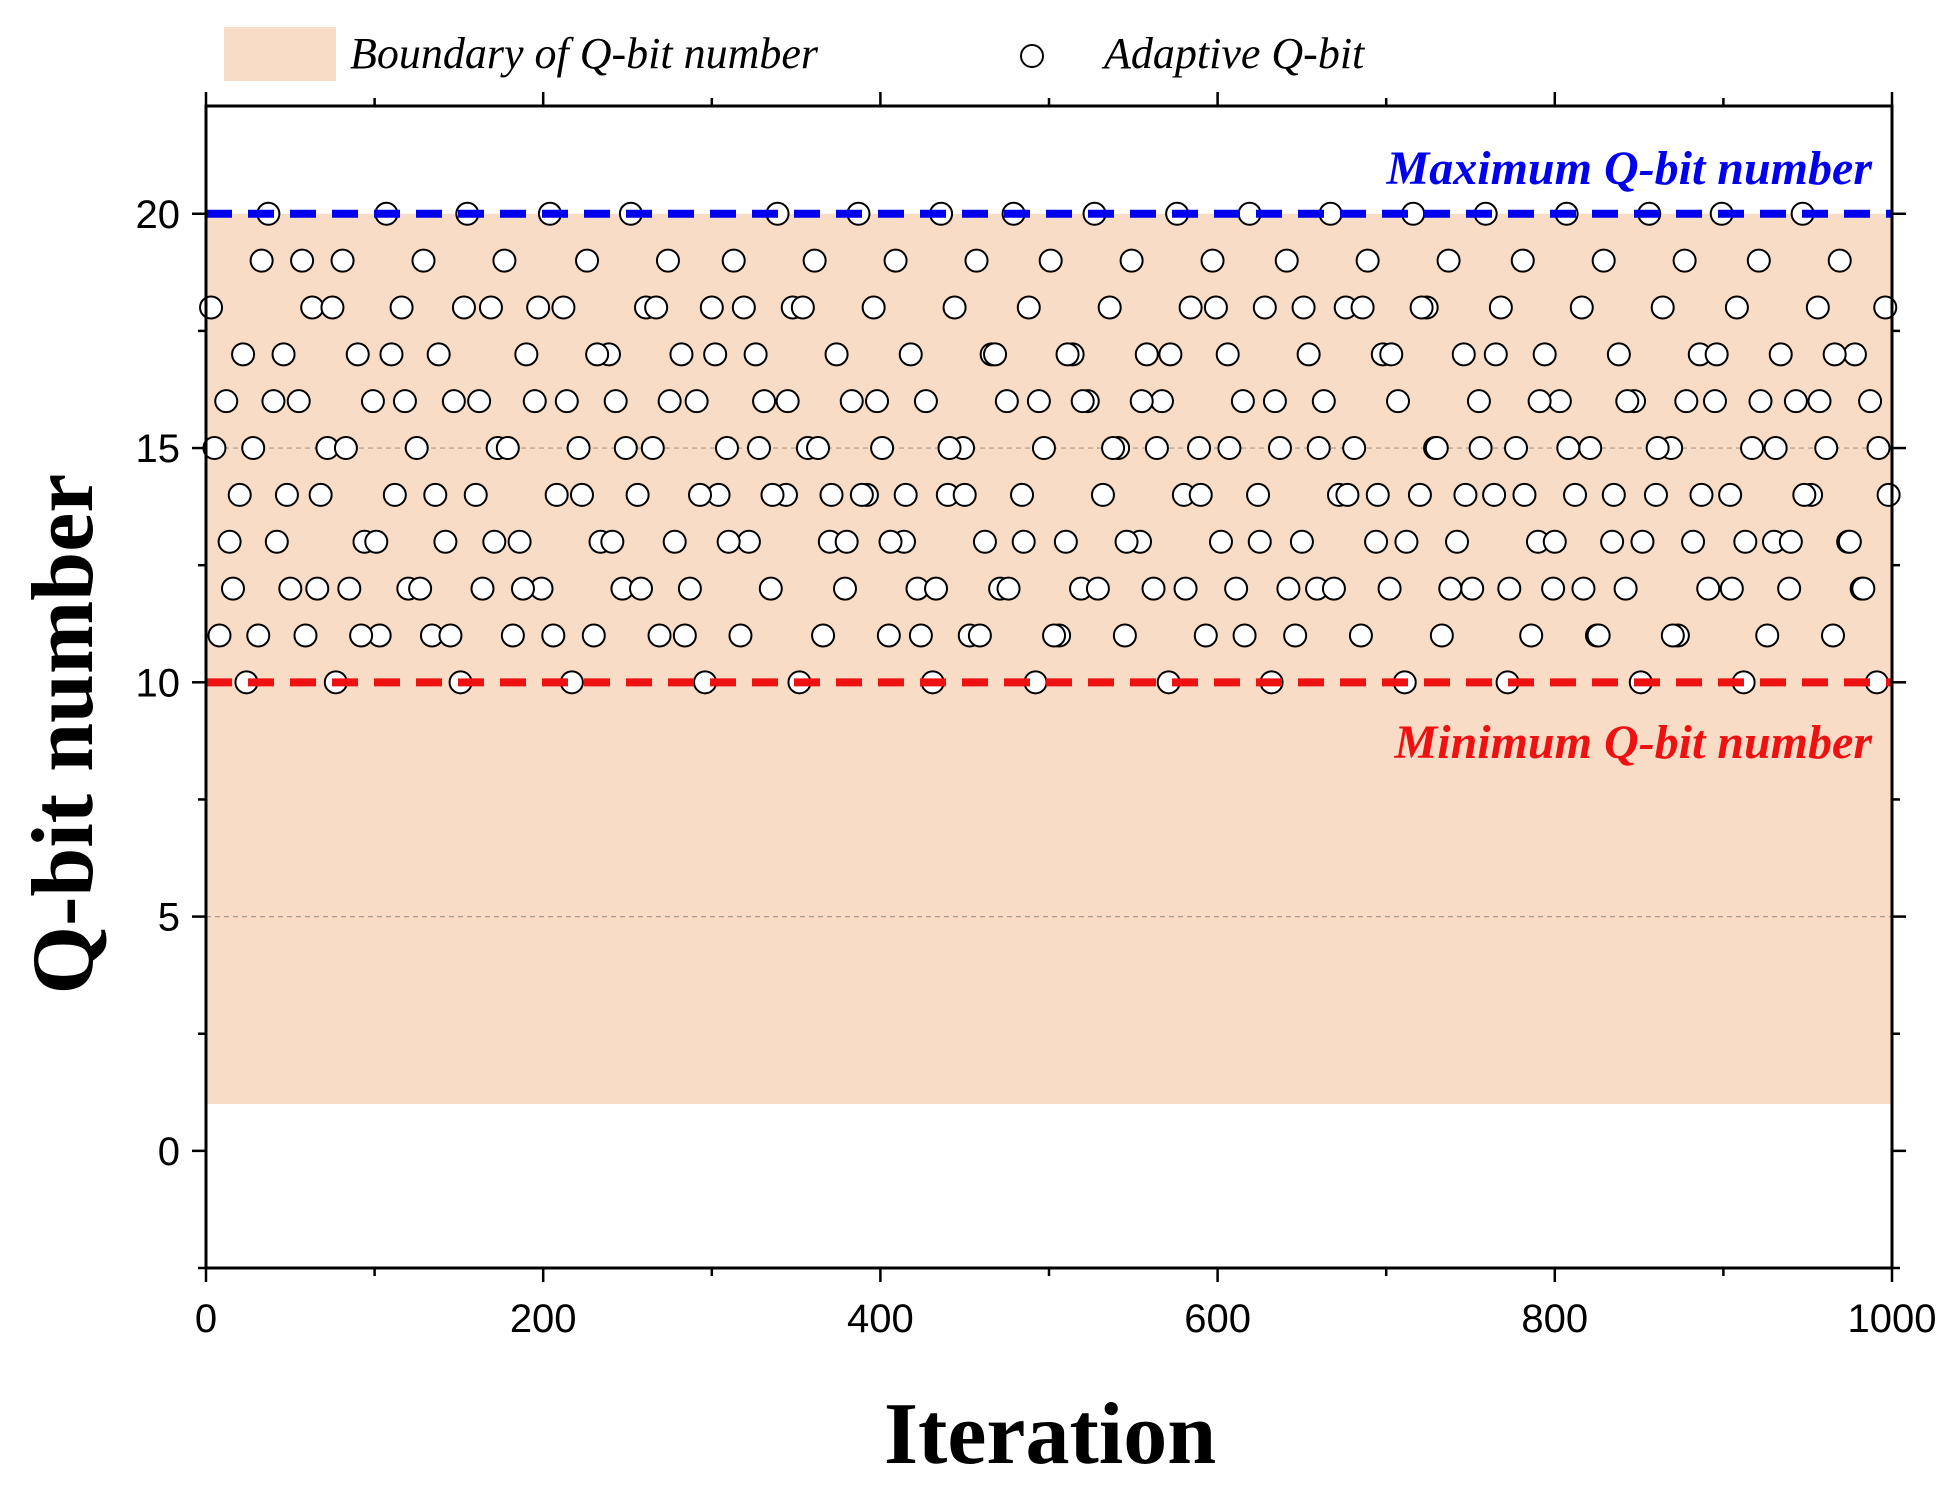  Describe the element at coordinates (1050, 1434) in the screenshot. I see `x-axis-title: Iteration` at that location.